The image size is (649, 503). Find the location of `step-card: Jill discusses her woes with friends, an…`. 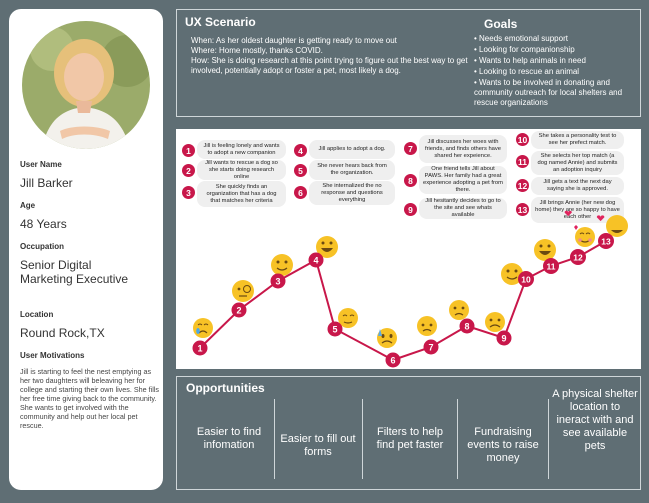

step-card: Jill discusses her woes with friends, an… is located at coordinates (463, 149).